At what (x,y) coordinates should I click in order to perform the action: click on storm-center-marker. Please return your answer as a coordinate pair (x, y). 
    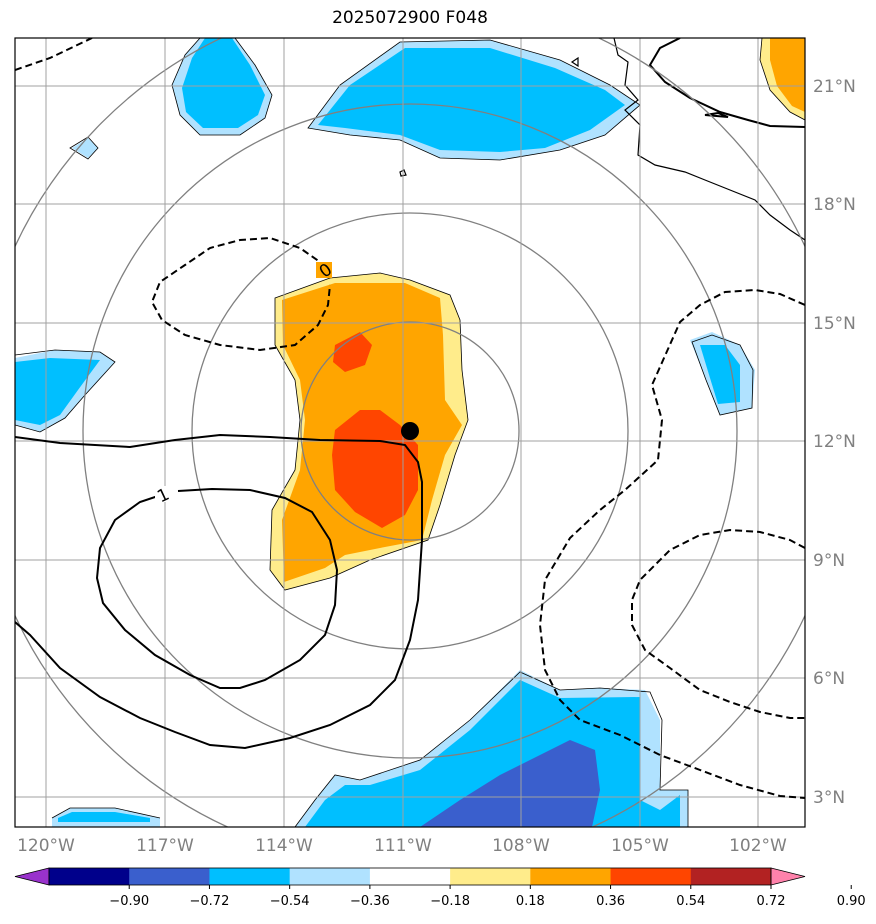
    Looking at the image, I should click on (410, 431).